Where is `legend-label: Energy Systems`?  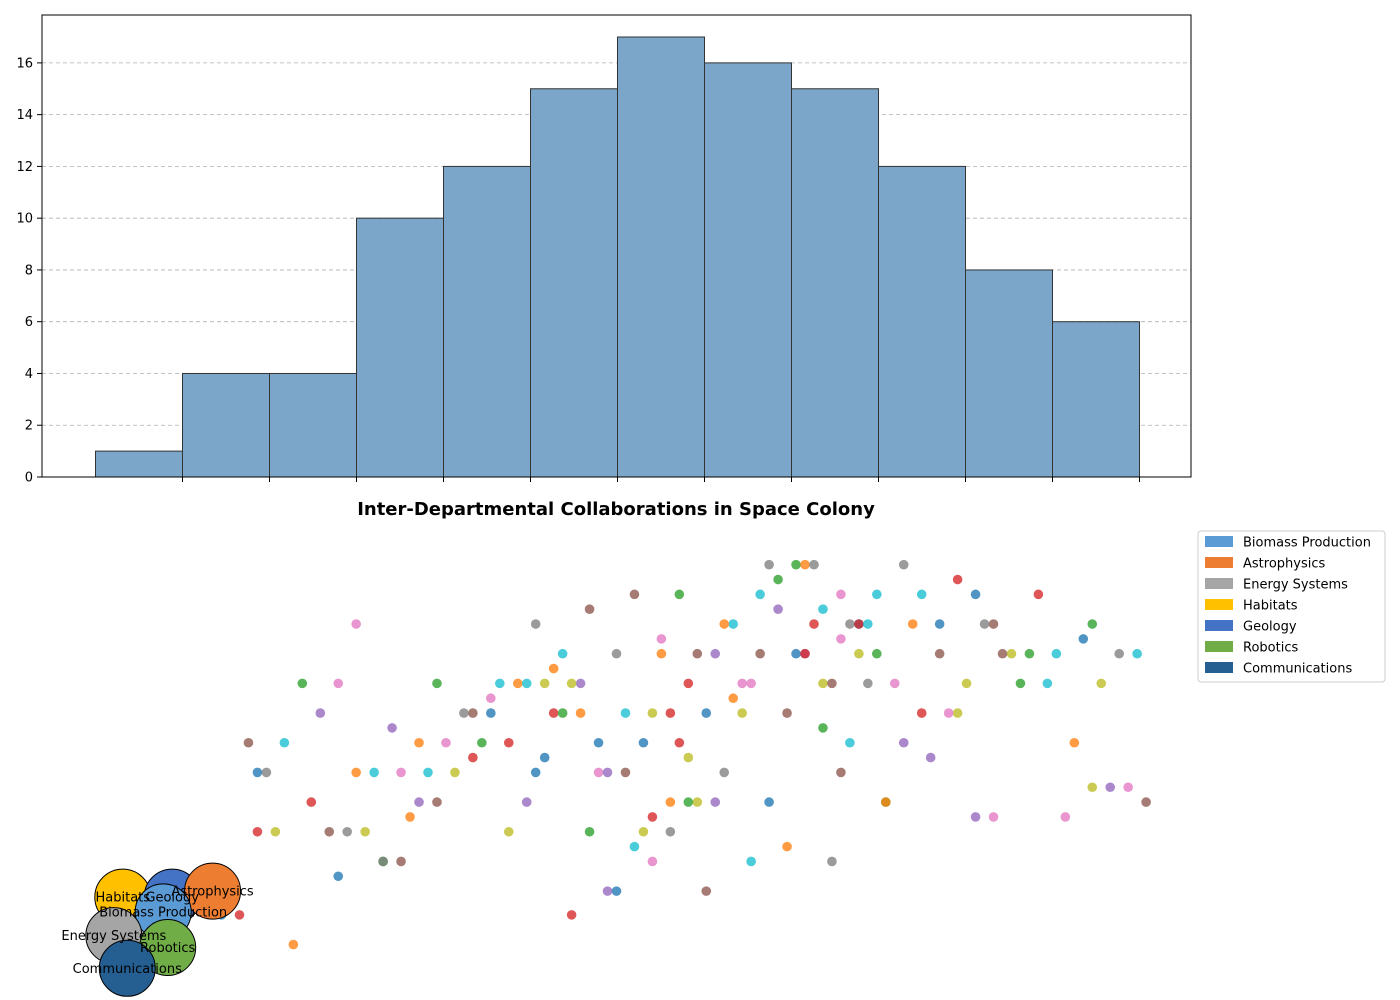 legend-label: Energy Systems is located at coordinates (1295, 585).